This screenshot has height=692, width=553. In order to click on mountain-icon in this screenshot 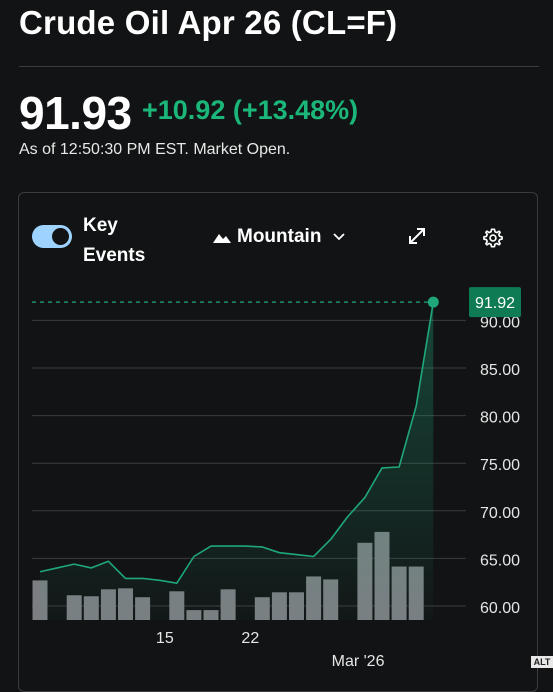, I will do `click(222, 238)`.